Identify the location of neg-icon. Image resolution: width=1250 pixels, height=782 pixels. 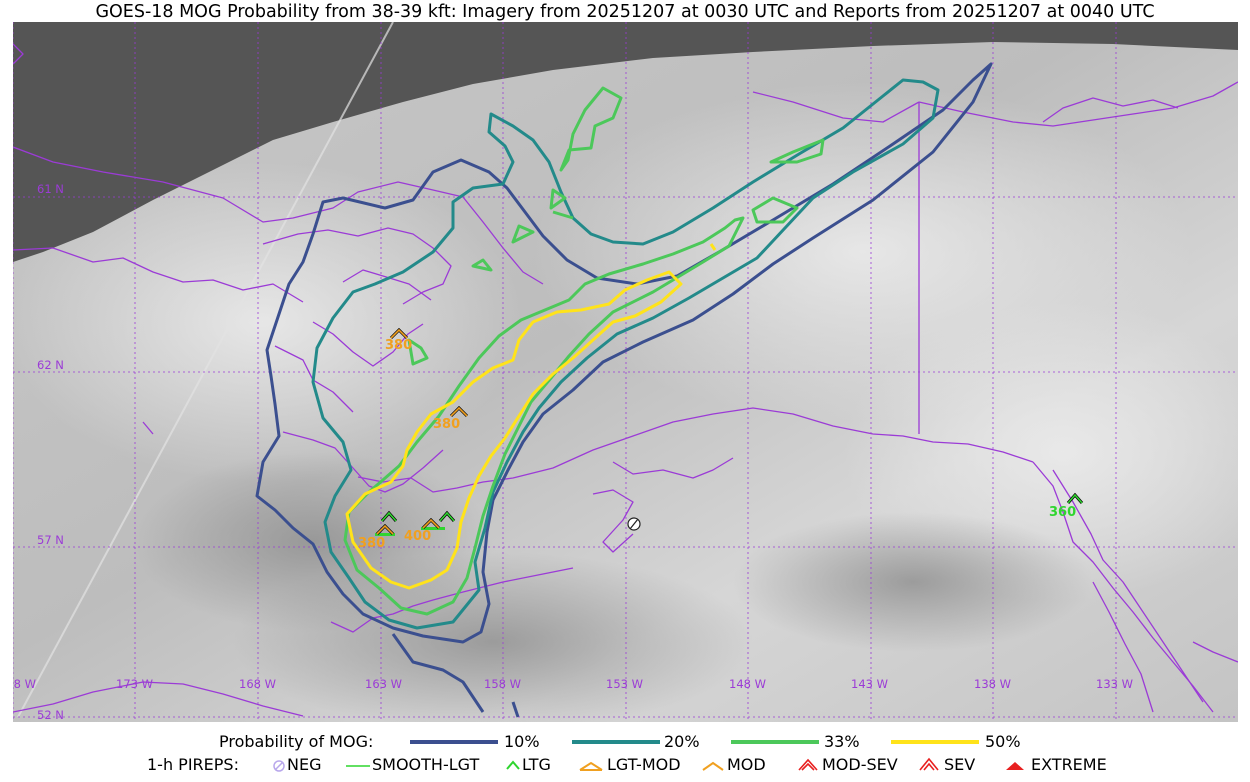
(279, 766).